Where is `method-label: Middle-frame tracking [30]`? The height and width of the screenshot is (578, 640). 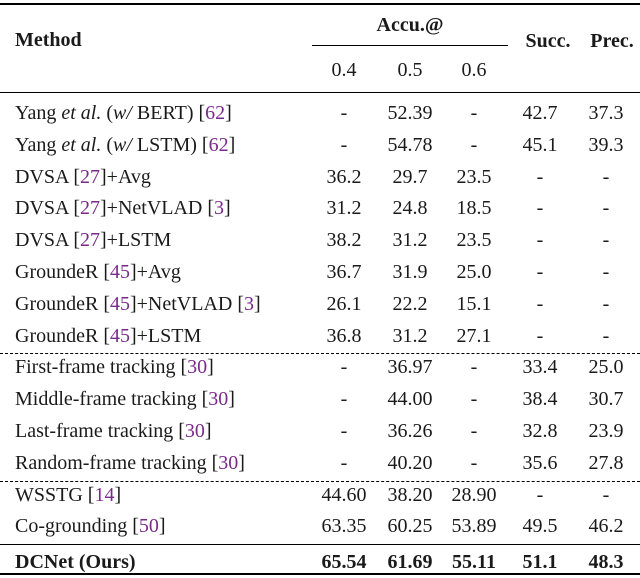
method-label: Middle-frame tracking [30] is located at coordinates (125, 399).